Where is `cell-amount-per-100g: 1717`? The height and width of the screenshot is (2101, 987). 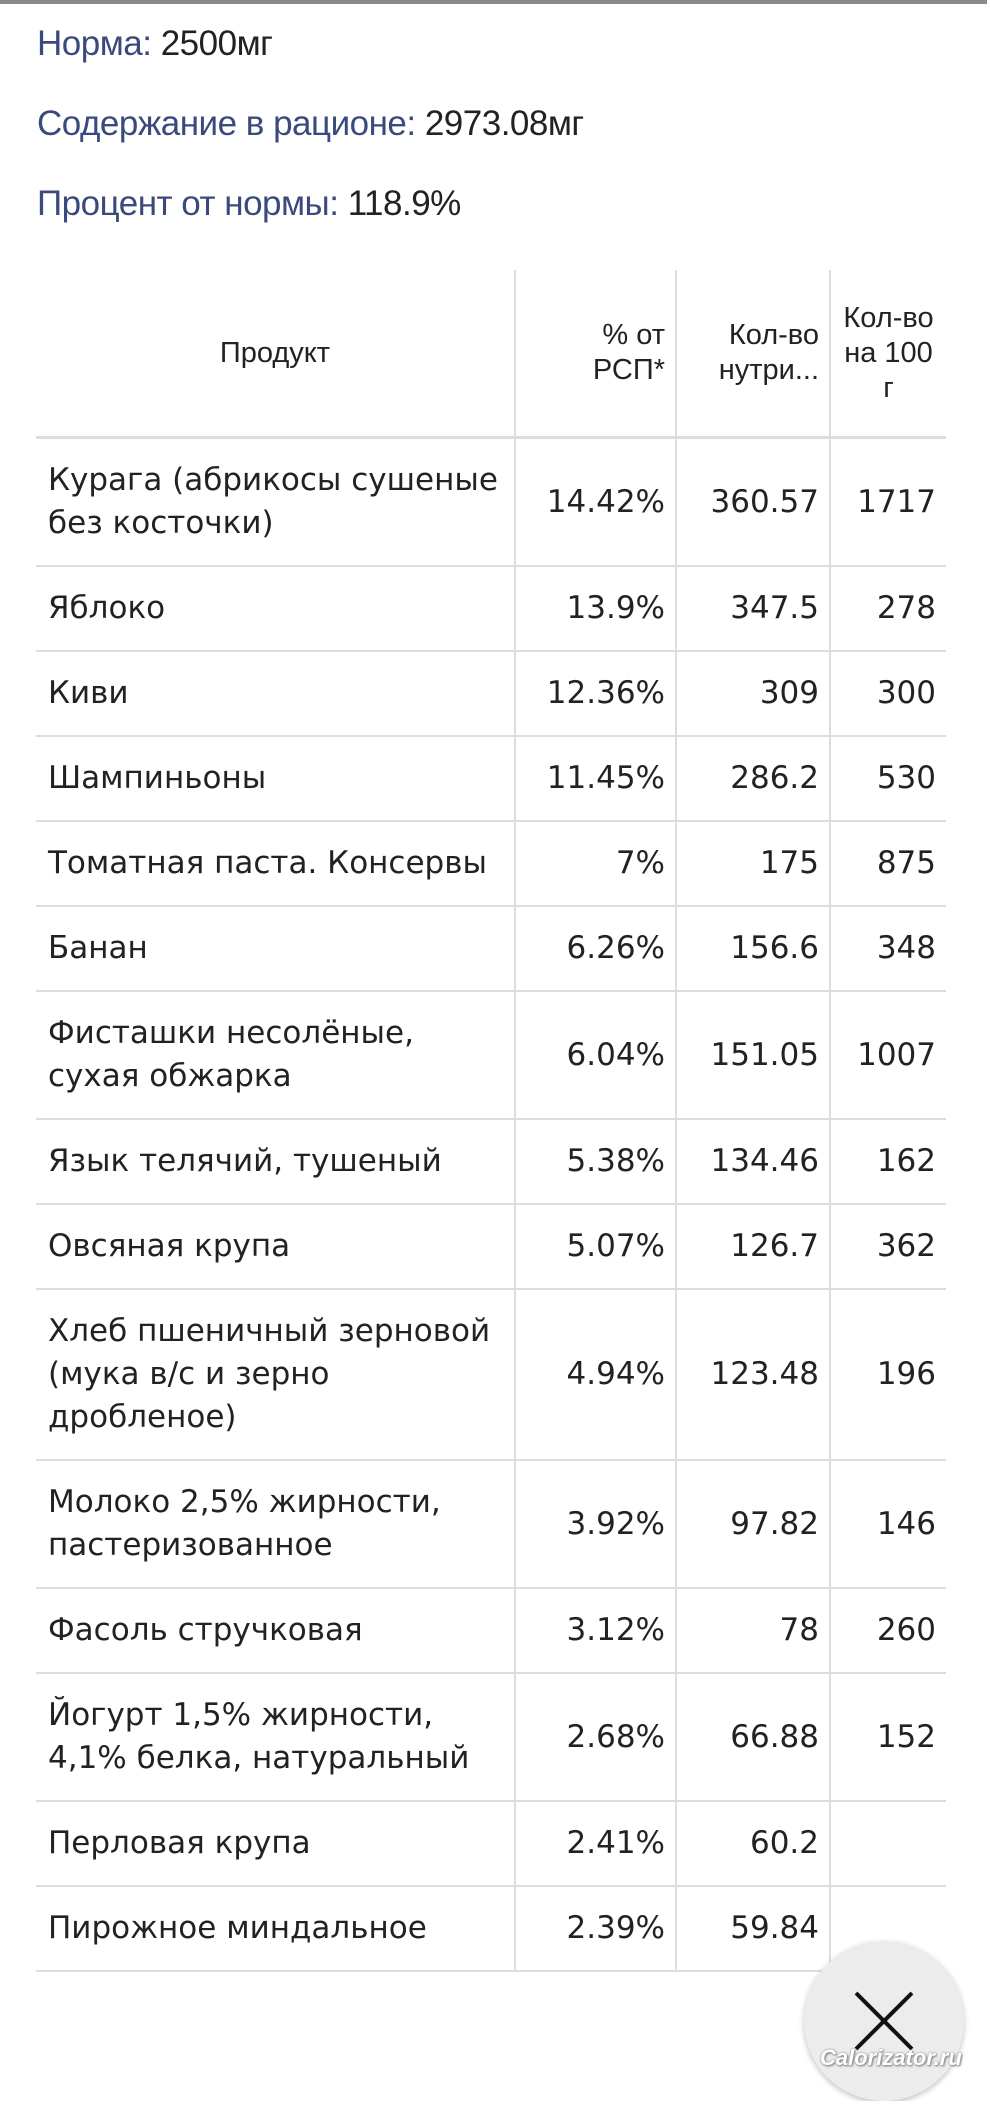 cell-amount-per-100g: 1717 is located at coordinates (887, 502).